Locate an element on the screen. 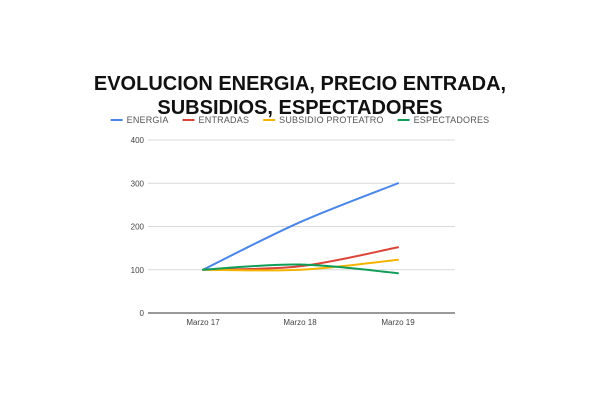 The image size is (600, 400). legend-label: ESPECTADORES is located at coordinates (452, 120).